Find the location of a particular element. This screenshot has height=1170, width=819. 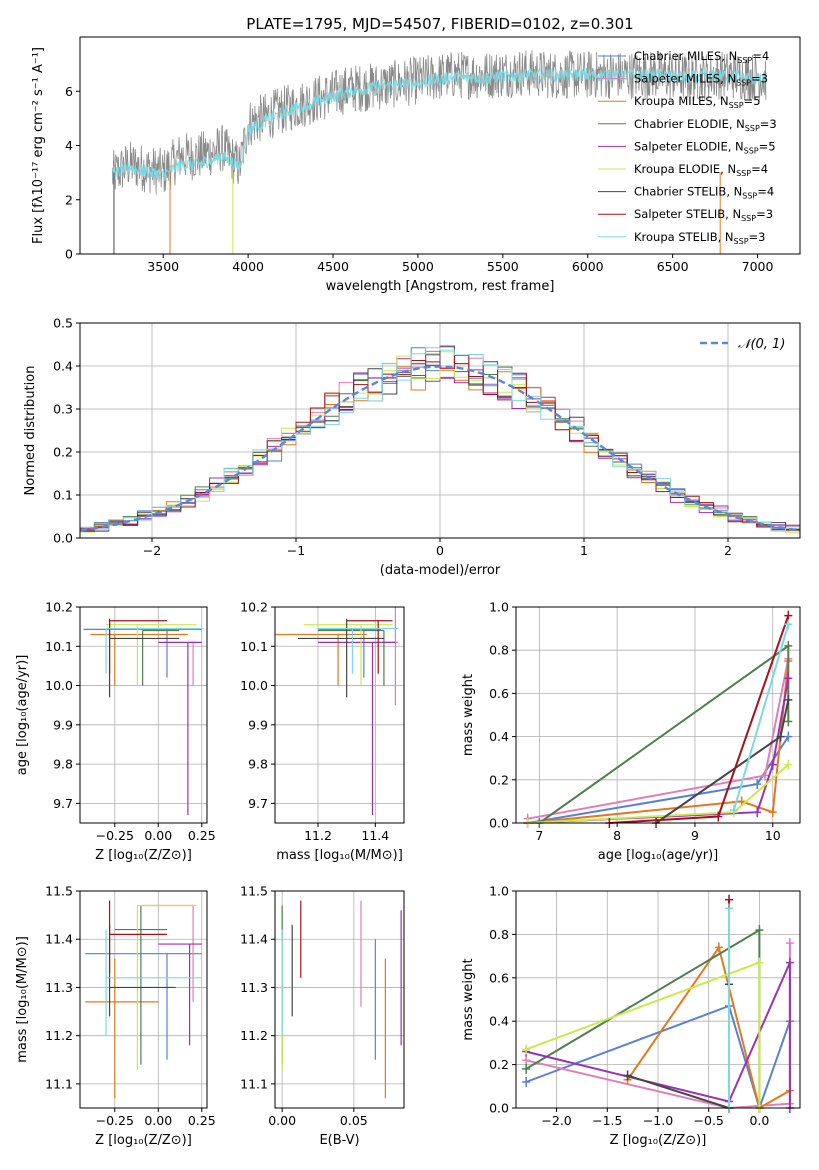

residuals-ytick-label: 0.4 is located at coordinates (63, 366).